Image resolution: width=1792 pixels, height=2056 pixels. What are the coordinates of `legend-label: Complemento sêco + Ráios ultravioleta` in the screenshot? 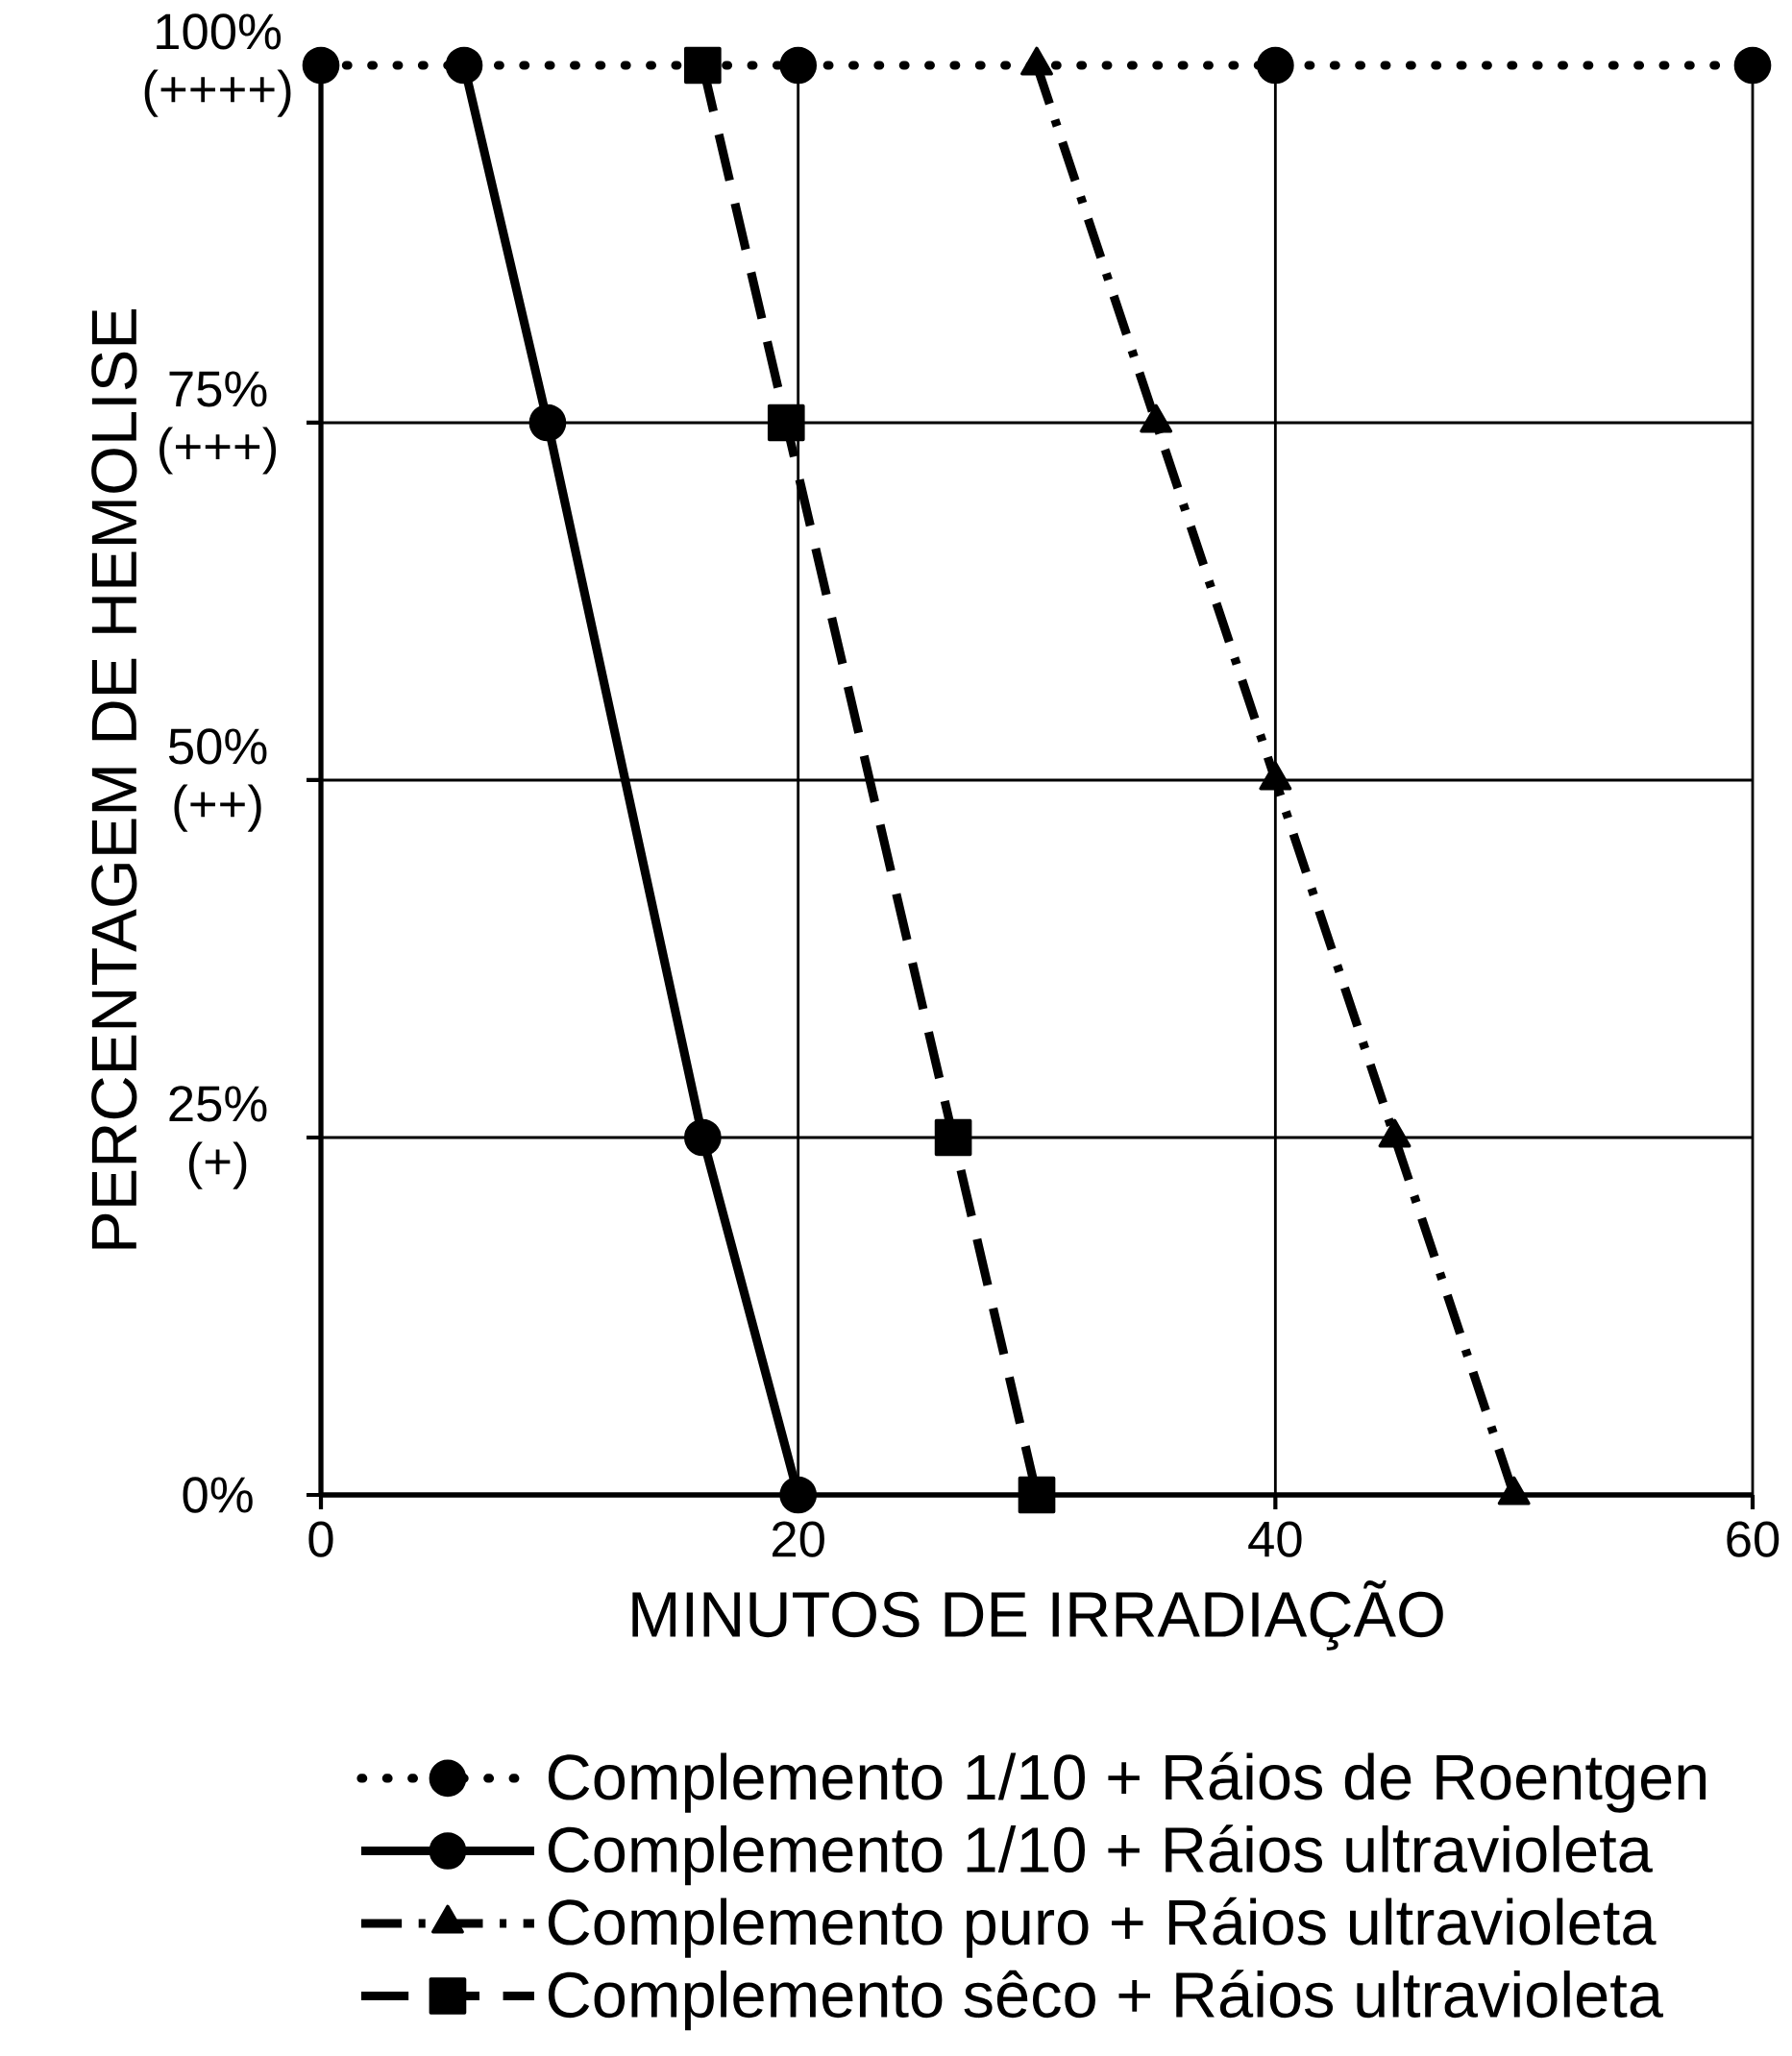 It's located at (1106, 2000).